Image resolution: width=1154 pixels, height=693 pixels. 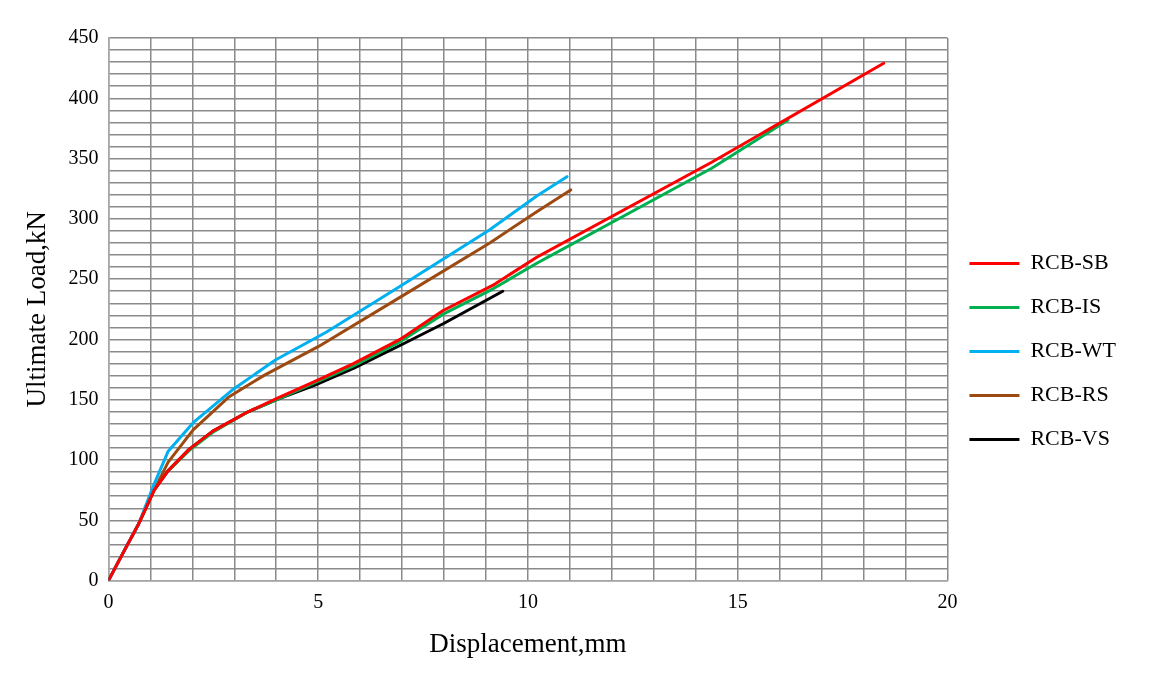 What do you see at coordinates (83, 458) in the screenshot?
I see `y-tick-label: 100` at bounding box center [83, 458].